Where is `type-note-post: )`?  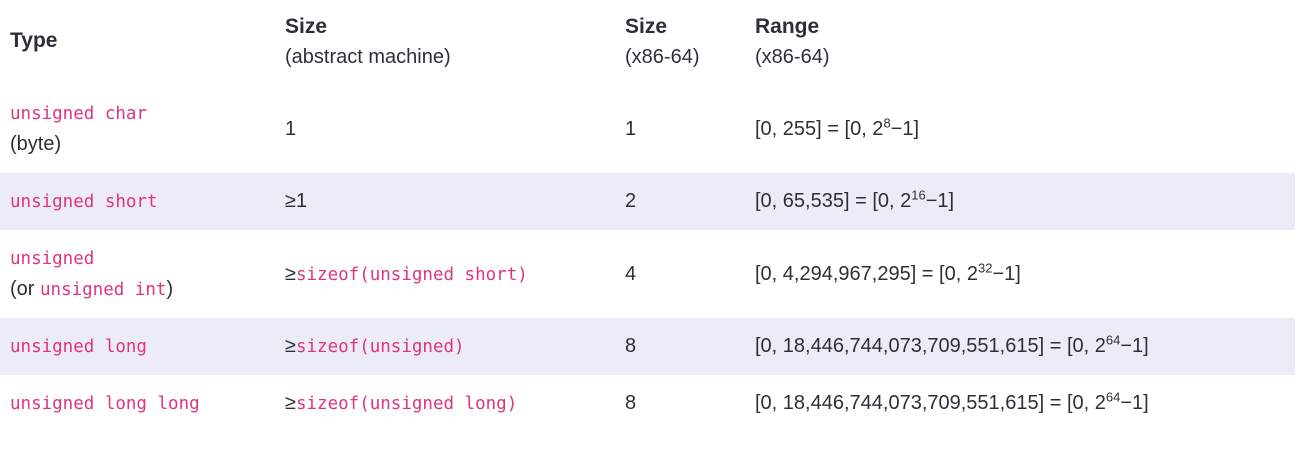 type-note-post: ) is located at coordinates (170, 289).